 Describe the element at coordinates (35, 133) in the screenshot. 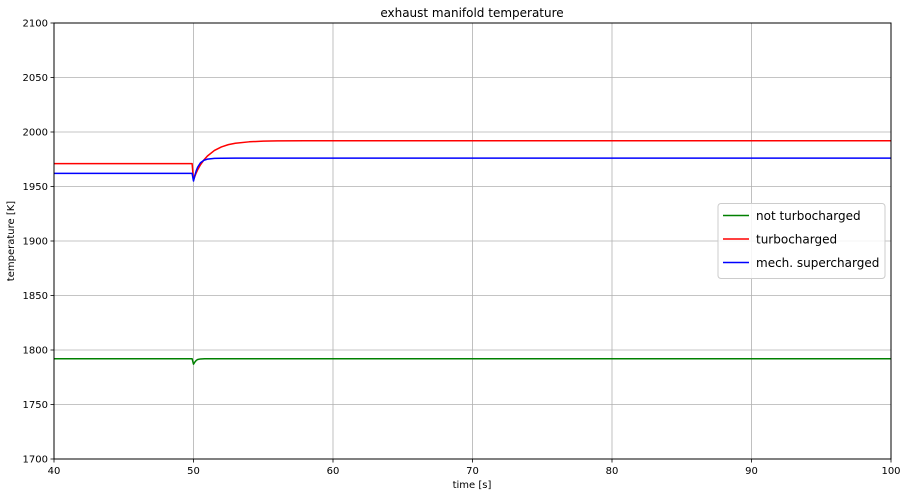

I see `y-tick-label: 2000` at that location.